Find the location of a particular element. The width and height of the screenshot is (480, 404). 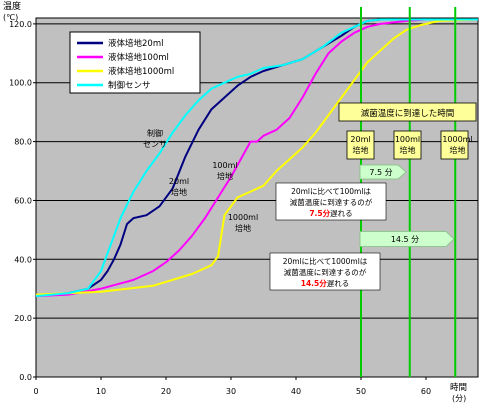

y-tick-label: 60.0 is located at coordinates (23, 200).